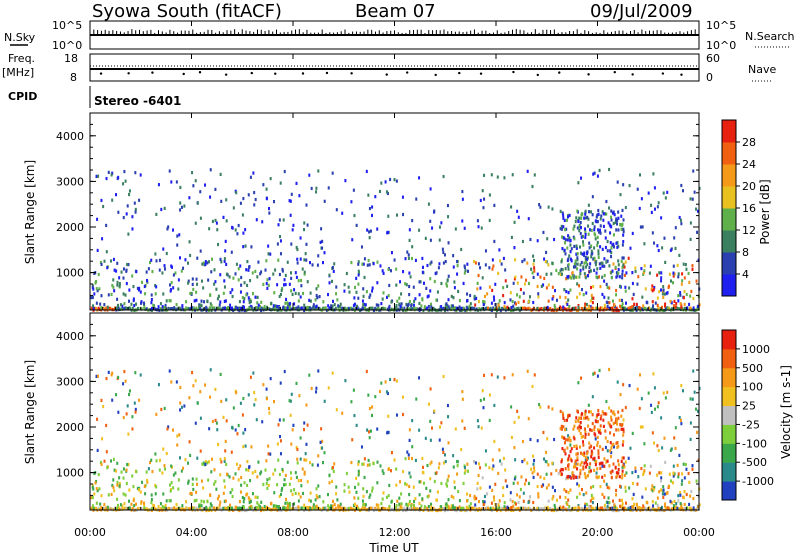  Describe the element at coordinates (598, 532) in the screenshot. I see `x-tick-label: 20:00` at that location.